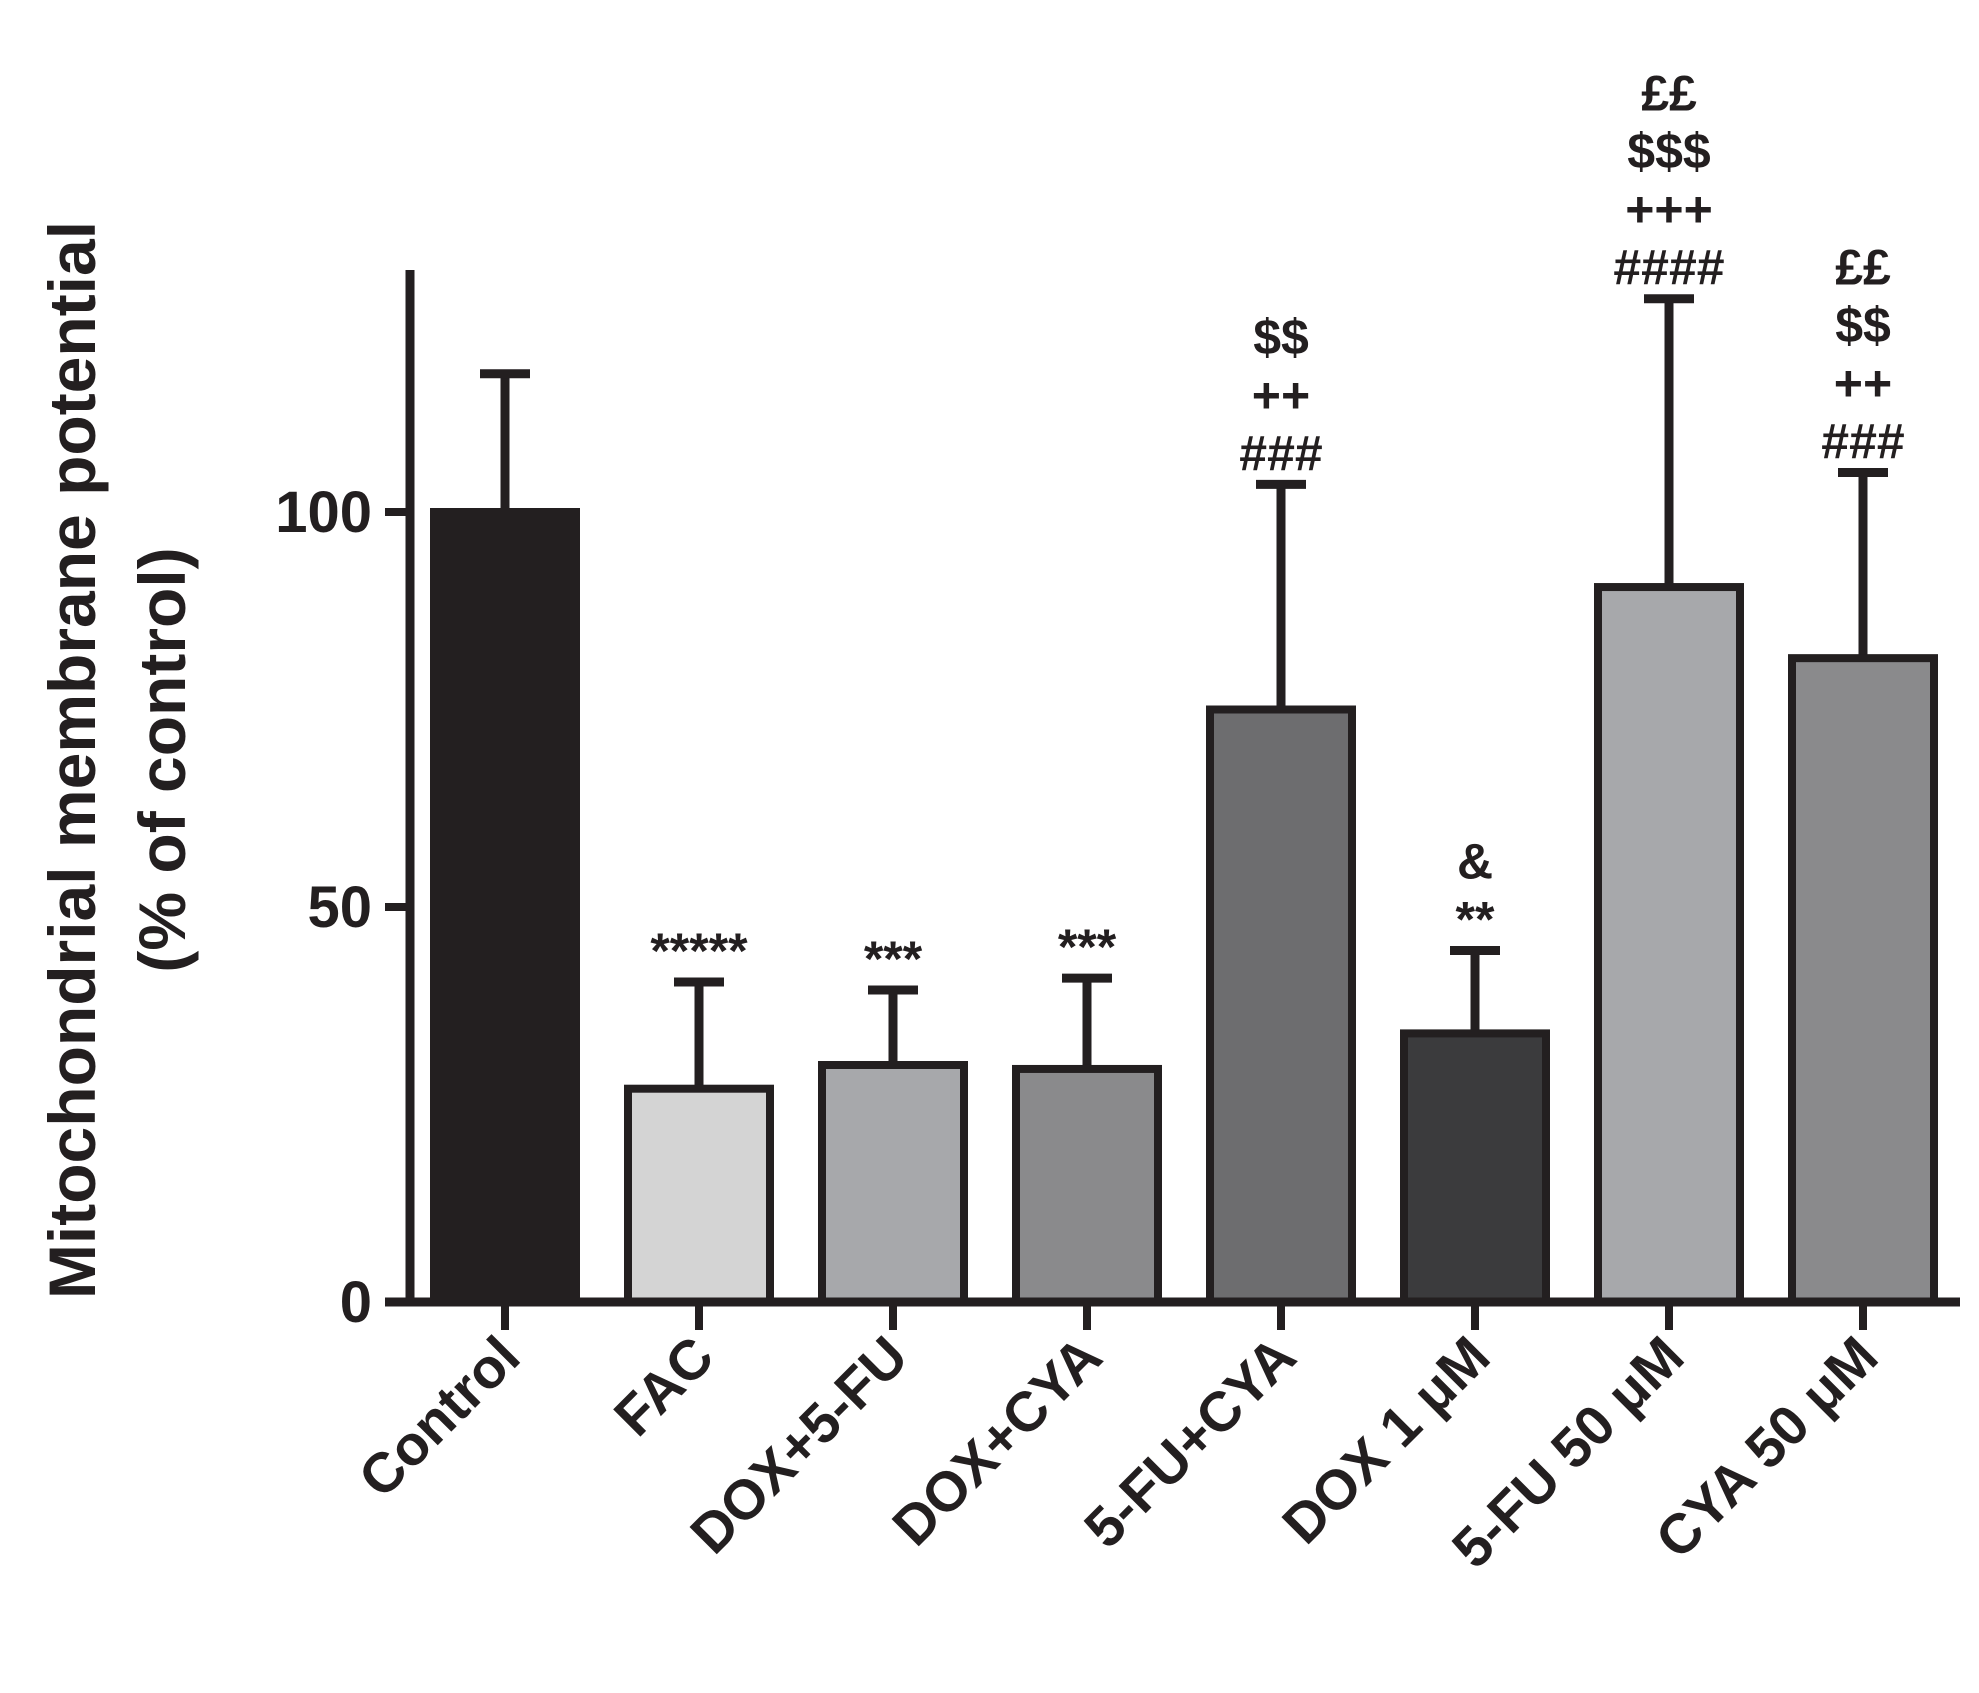 The image size is (1979, 1693). What do you see at coordinates (664, 1386) in the screenshot?
I see `x-category-label: FAC` at bounding box center [664, 1386].